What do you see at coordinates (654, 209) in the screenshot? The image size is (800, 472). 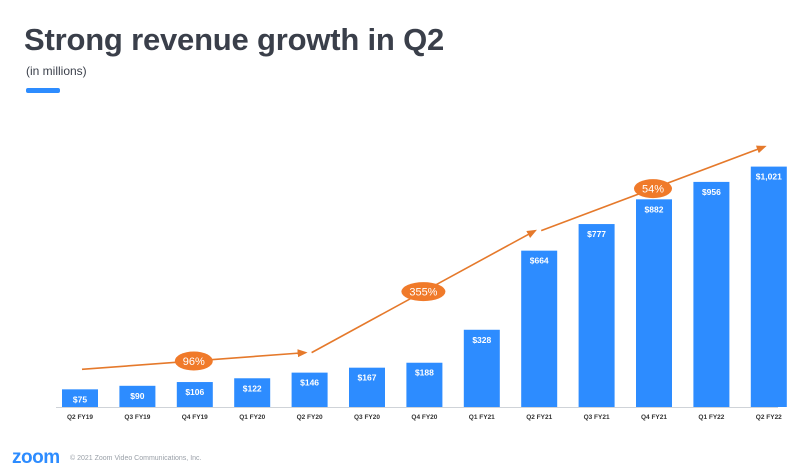 I see `bar-value-label: $882` at bounding box center [654, 209].